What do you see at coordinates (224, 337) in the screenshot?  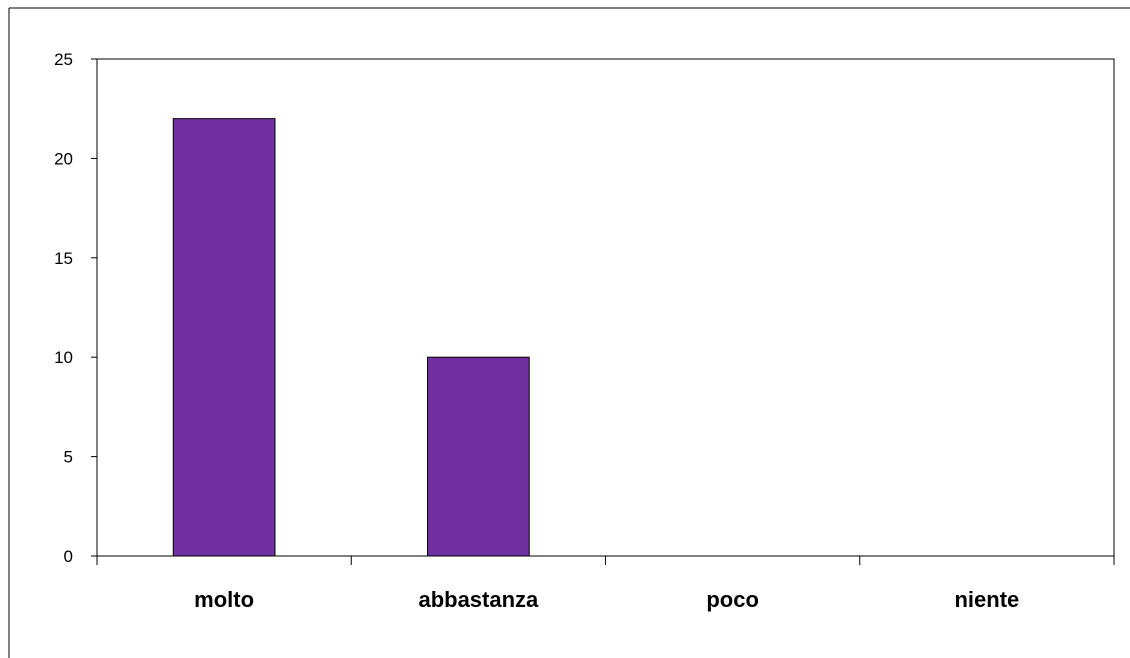 I see `bar-molto` at bounding box center [224, 337].